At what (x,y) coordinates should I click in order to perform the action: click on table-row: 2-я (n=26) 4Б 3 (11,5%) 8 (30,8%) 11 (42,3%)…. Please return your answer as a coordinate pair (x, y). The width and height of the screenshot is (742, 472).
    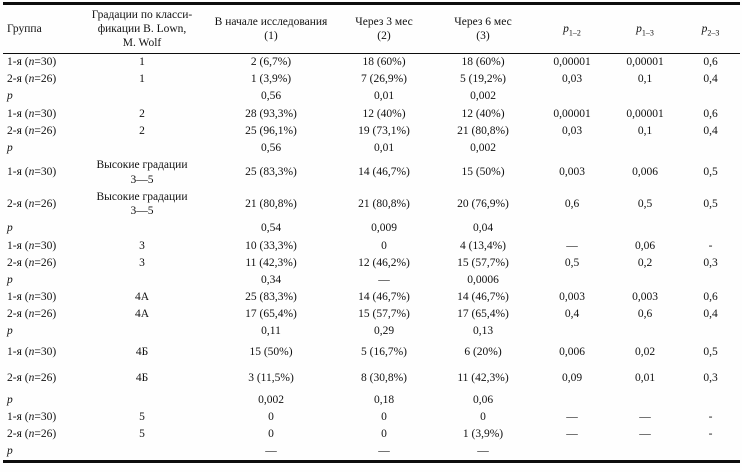
    Looking at the image, I should click on (371, 379).